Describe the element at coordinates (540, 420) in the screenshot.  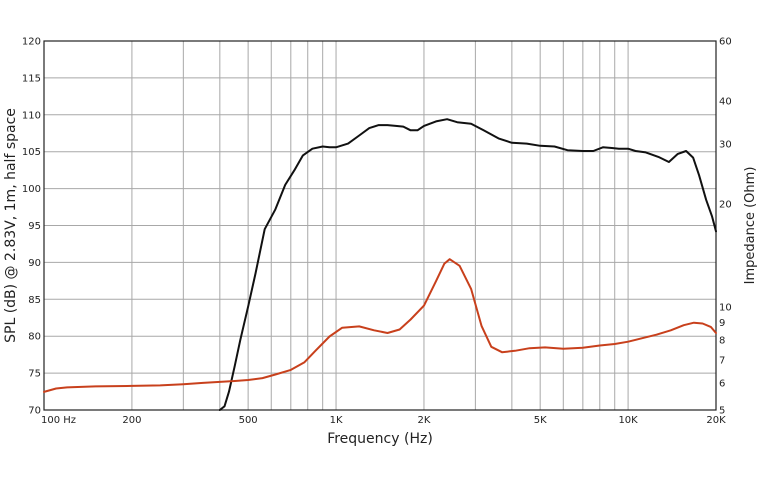
I see `x-tick-label: 5K` at that location.